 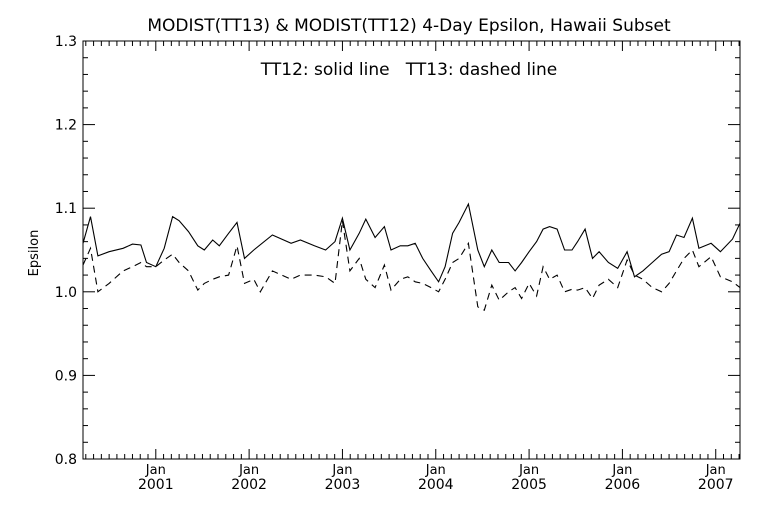 I want to click on x-tick-year-label: 2005, so click(x=529, y=485).